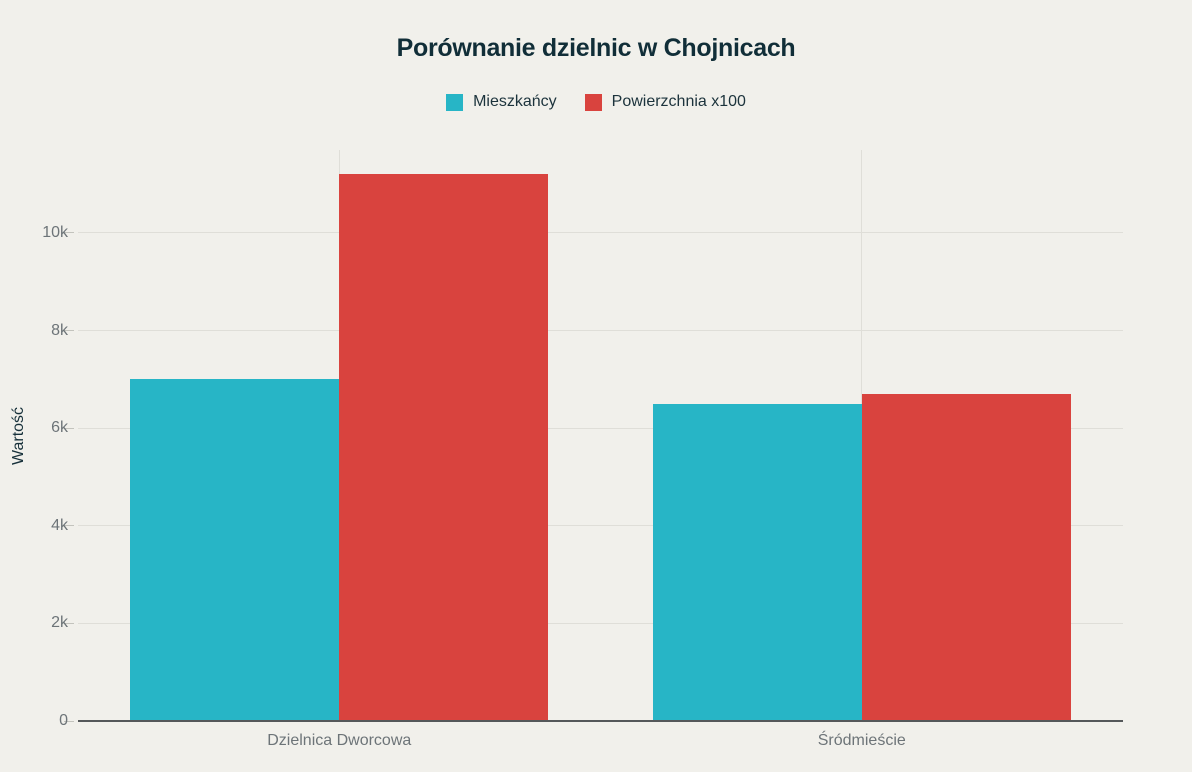 This screenshot has width=1192, height=772. I want to click on bar-series1-cat2, so click(757, 562).